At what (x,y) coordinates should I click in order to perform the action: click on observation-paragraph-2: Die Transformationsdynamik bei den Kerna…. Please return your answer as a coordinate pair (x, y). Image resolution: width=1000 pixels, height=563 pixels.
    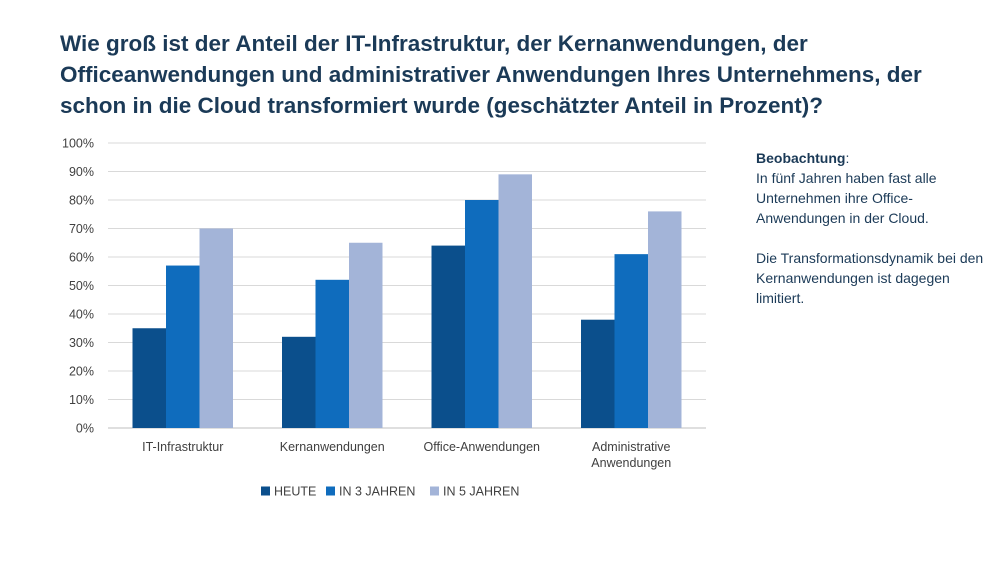
    Looking at the image, I should click on (870, 278).